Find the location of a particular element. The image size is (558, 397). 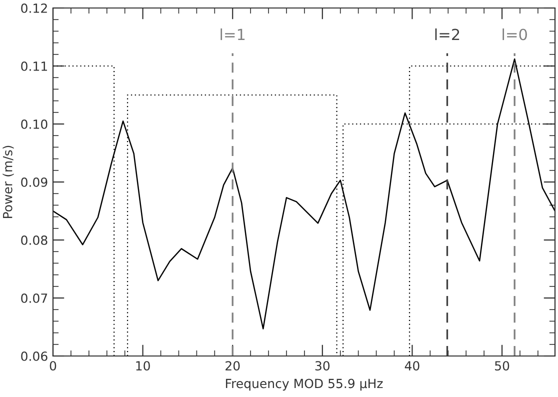

y-tick-label: 0.11 is located at coordinates (34, 66).